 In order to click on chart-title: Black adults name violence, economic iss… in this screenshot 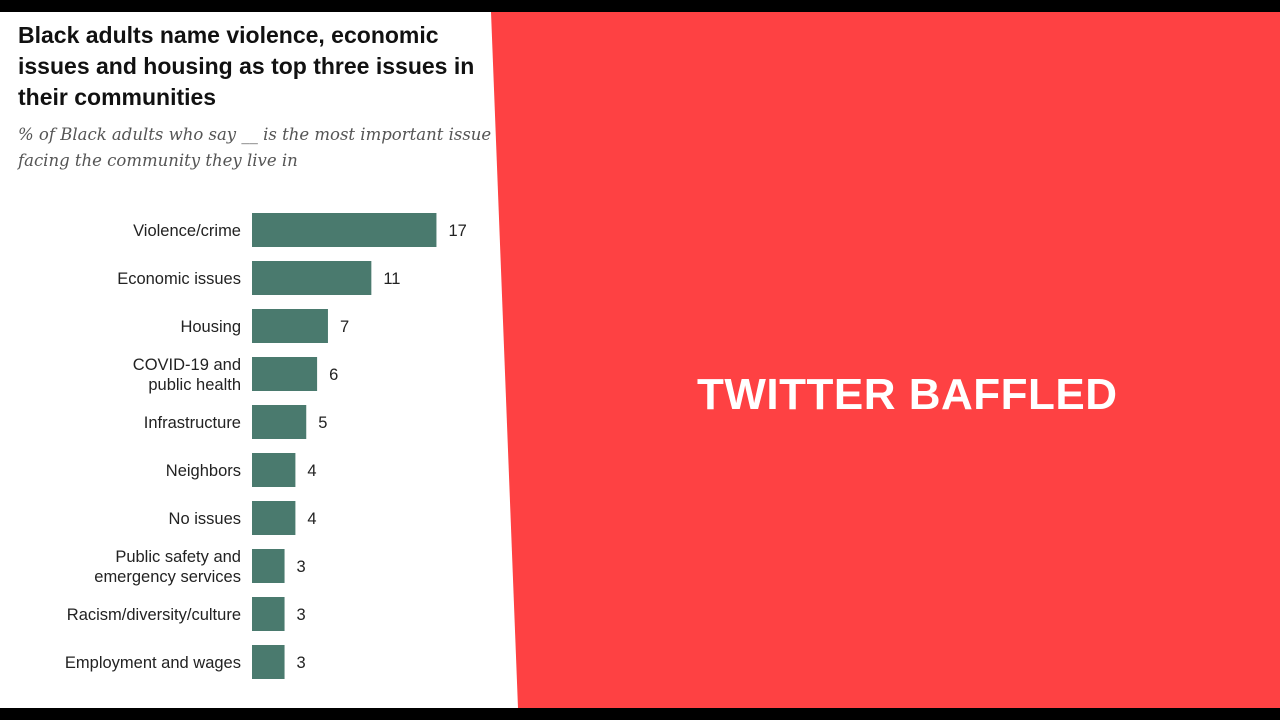, I will do `click(246, 66)`.